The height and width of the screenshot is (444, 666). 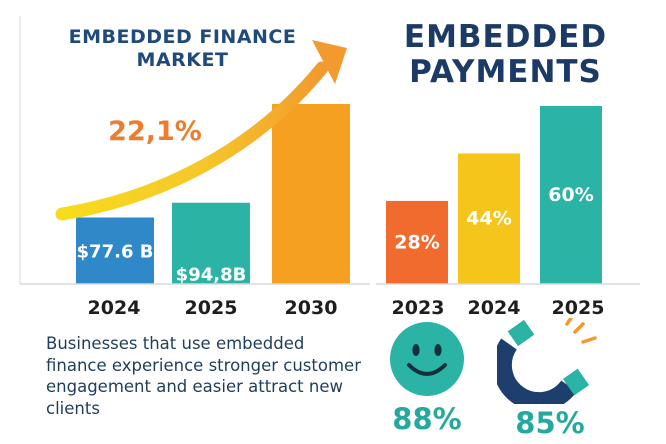 I want to click on payments-chart-title: EMBEDDED PAYMENTS, so click(x=505, y=54).